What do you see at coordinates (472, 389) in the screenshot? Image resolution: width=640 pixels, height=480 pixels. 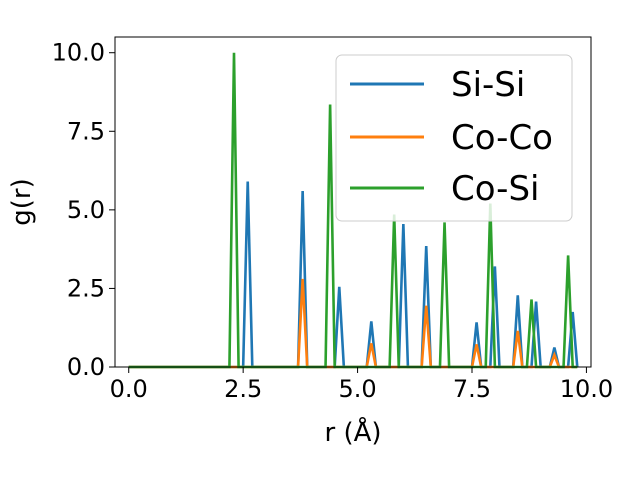 I see `x-tick-label: 7.5` at bounding box center [472, 389].